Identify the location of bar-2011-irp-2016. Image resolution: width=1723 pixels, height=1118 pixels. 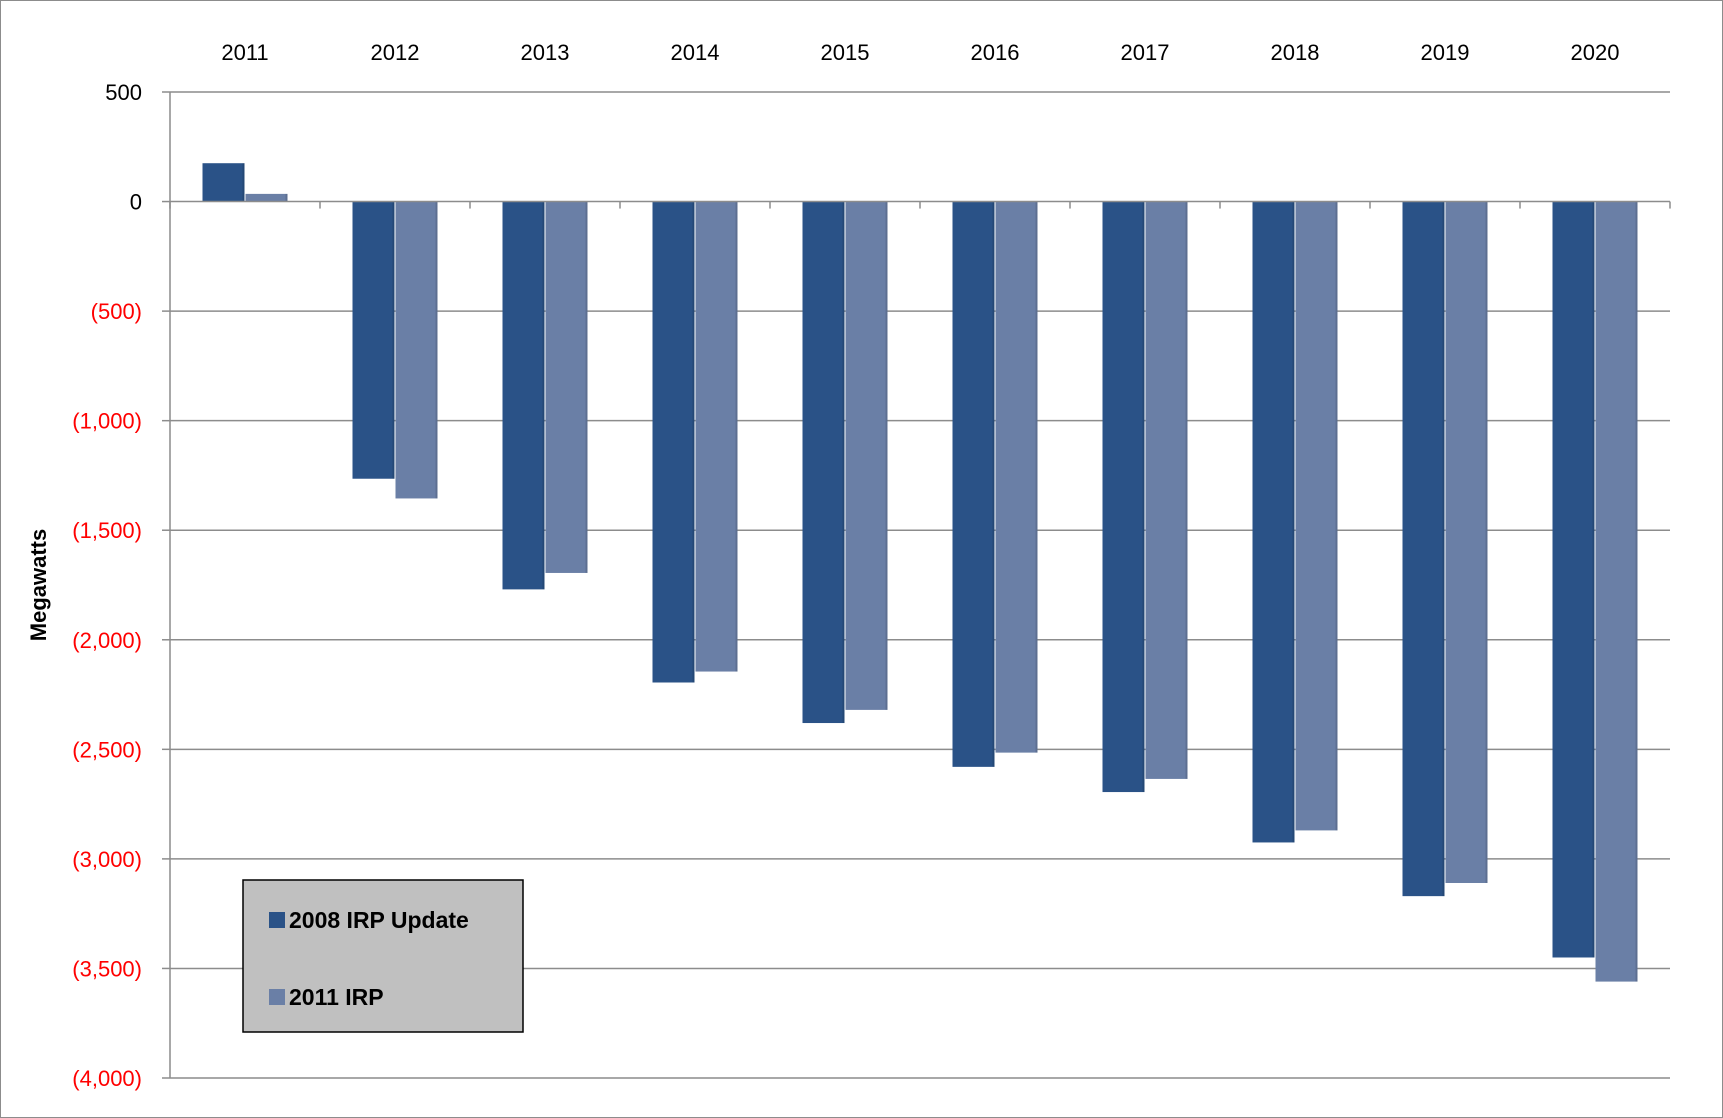
(1016, 477).